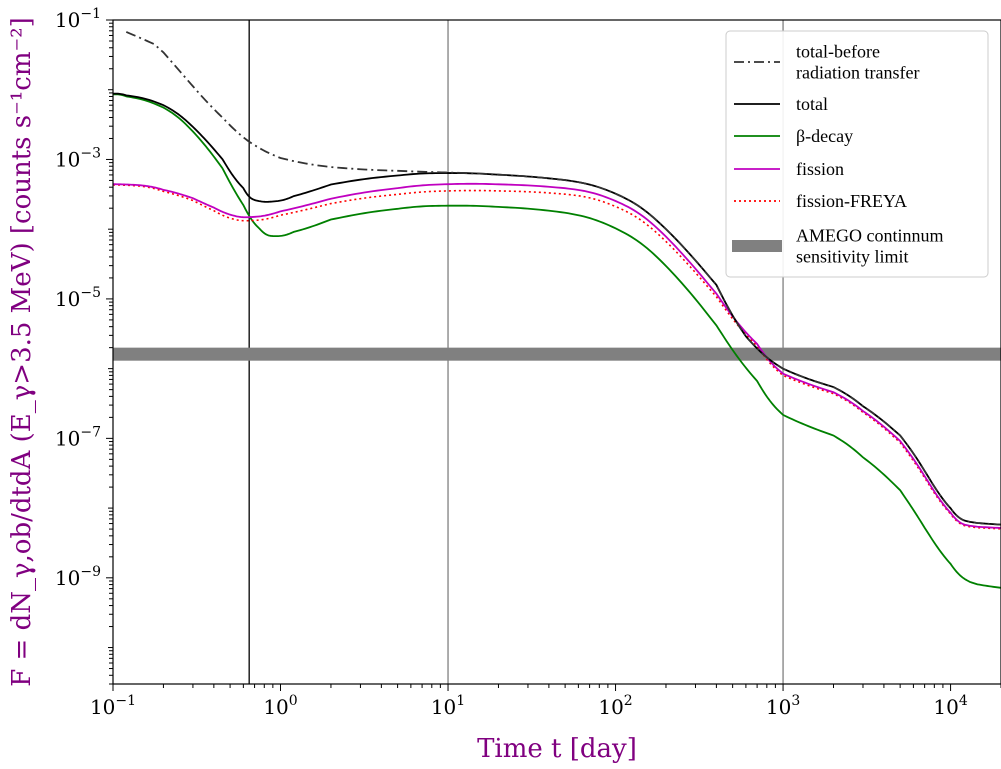  What do you see at coordinates (615, 706) in the screenshot?
I see `x-tick-label: 10²` at bounding box center [615, 706].